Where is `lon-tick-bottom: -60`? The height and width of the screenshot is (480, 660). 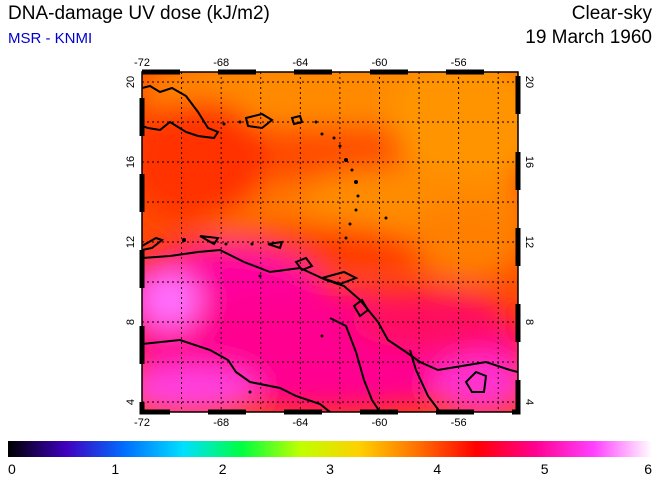
lon-tick-bottom: -60 is located at coordinates (380, 423).